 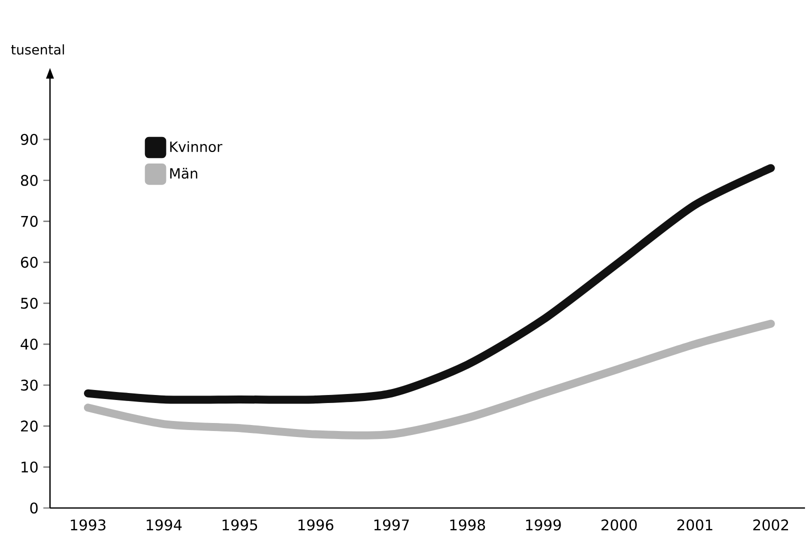 What do you see at coordinates (29, 303) in the screenshot?
I see `y-tick-label: 50` at bounding box center [29, 303].